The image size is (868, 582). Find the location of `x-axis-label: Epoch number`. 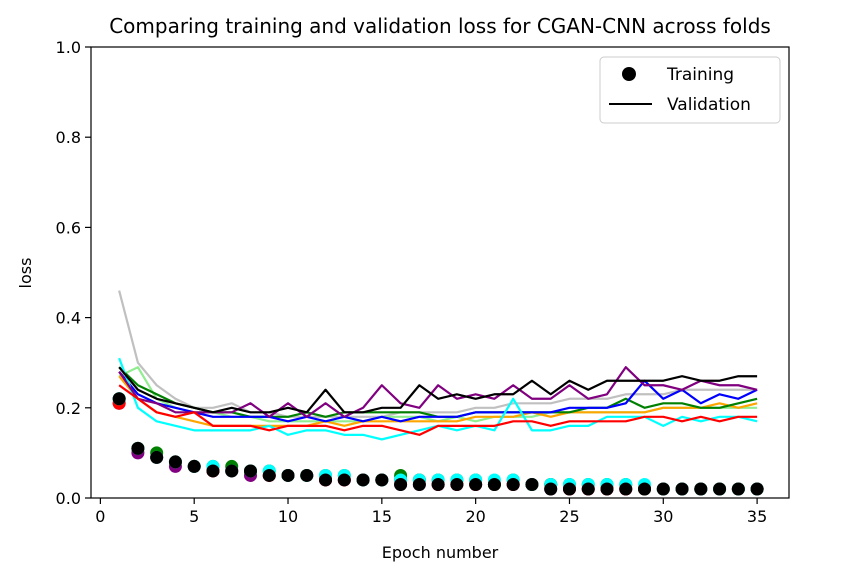

x-axis-label: Epoch number is located at coordinates (440, 552).